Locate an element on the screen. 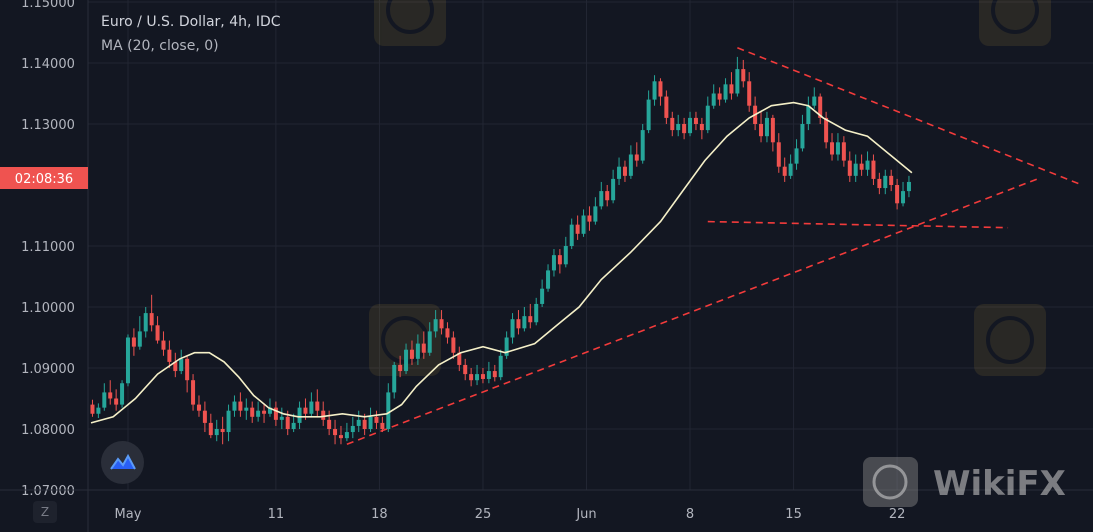  tradingview-logo-icon is located at coordinates (122, 462).